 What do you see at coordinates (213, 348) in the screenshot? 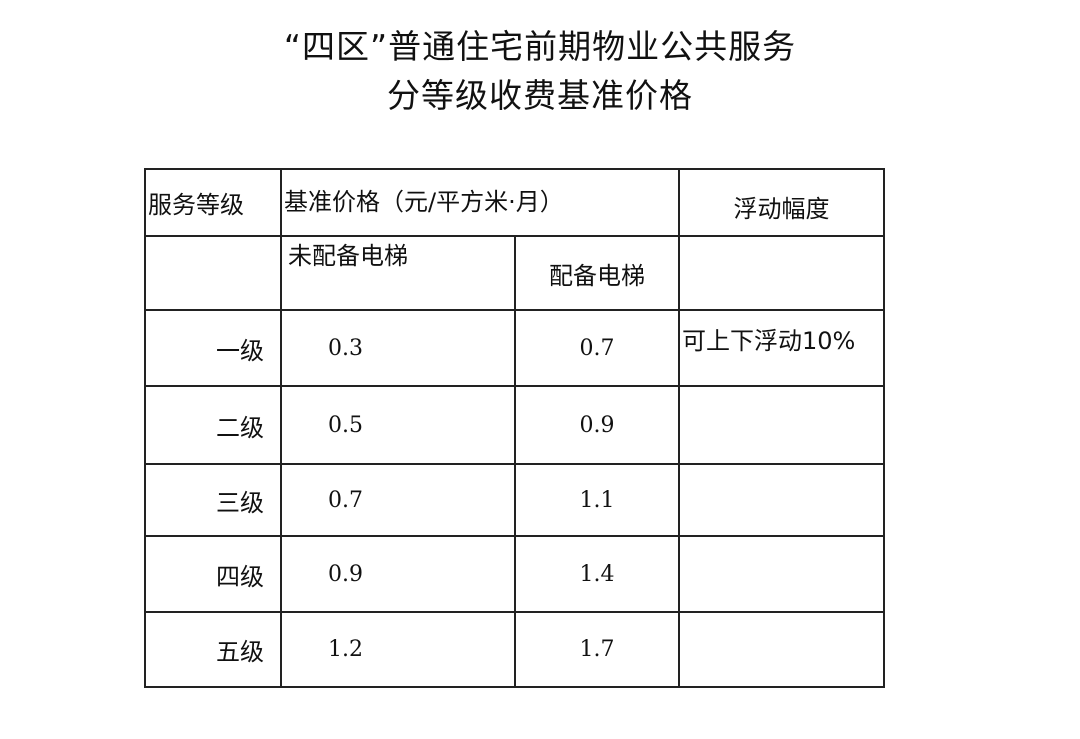
I see `level-cell: 一级` at bounding box center [213, 348].